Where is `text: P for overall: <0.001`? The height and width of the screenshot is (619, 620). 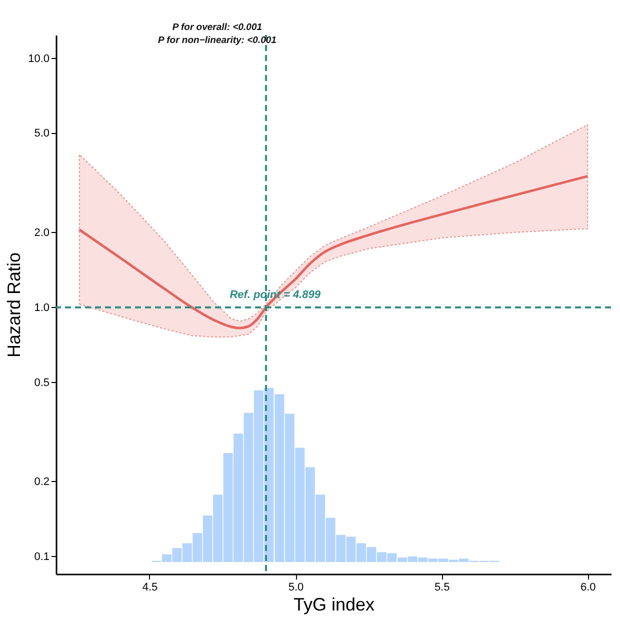 text: P for overall: <0.001 is located at coordinates (217, 27).